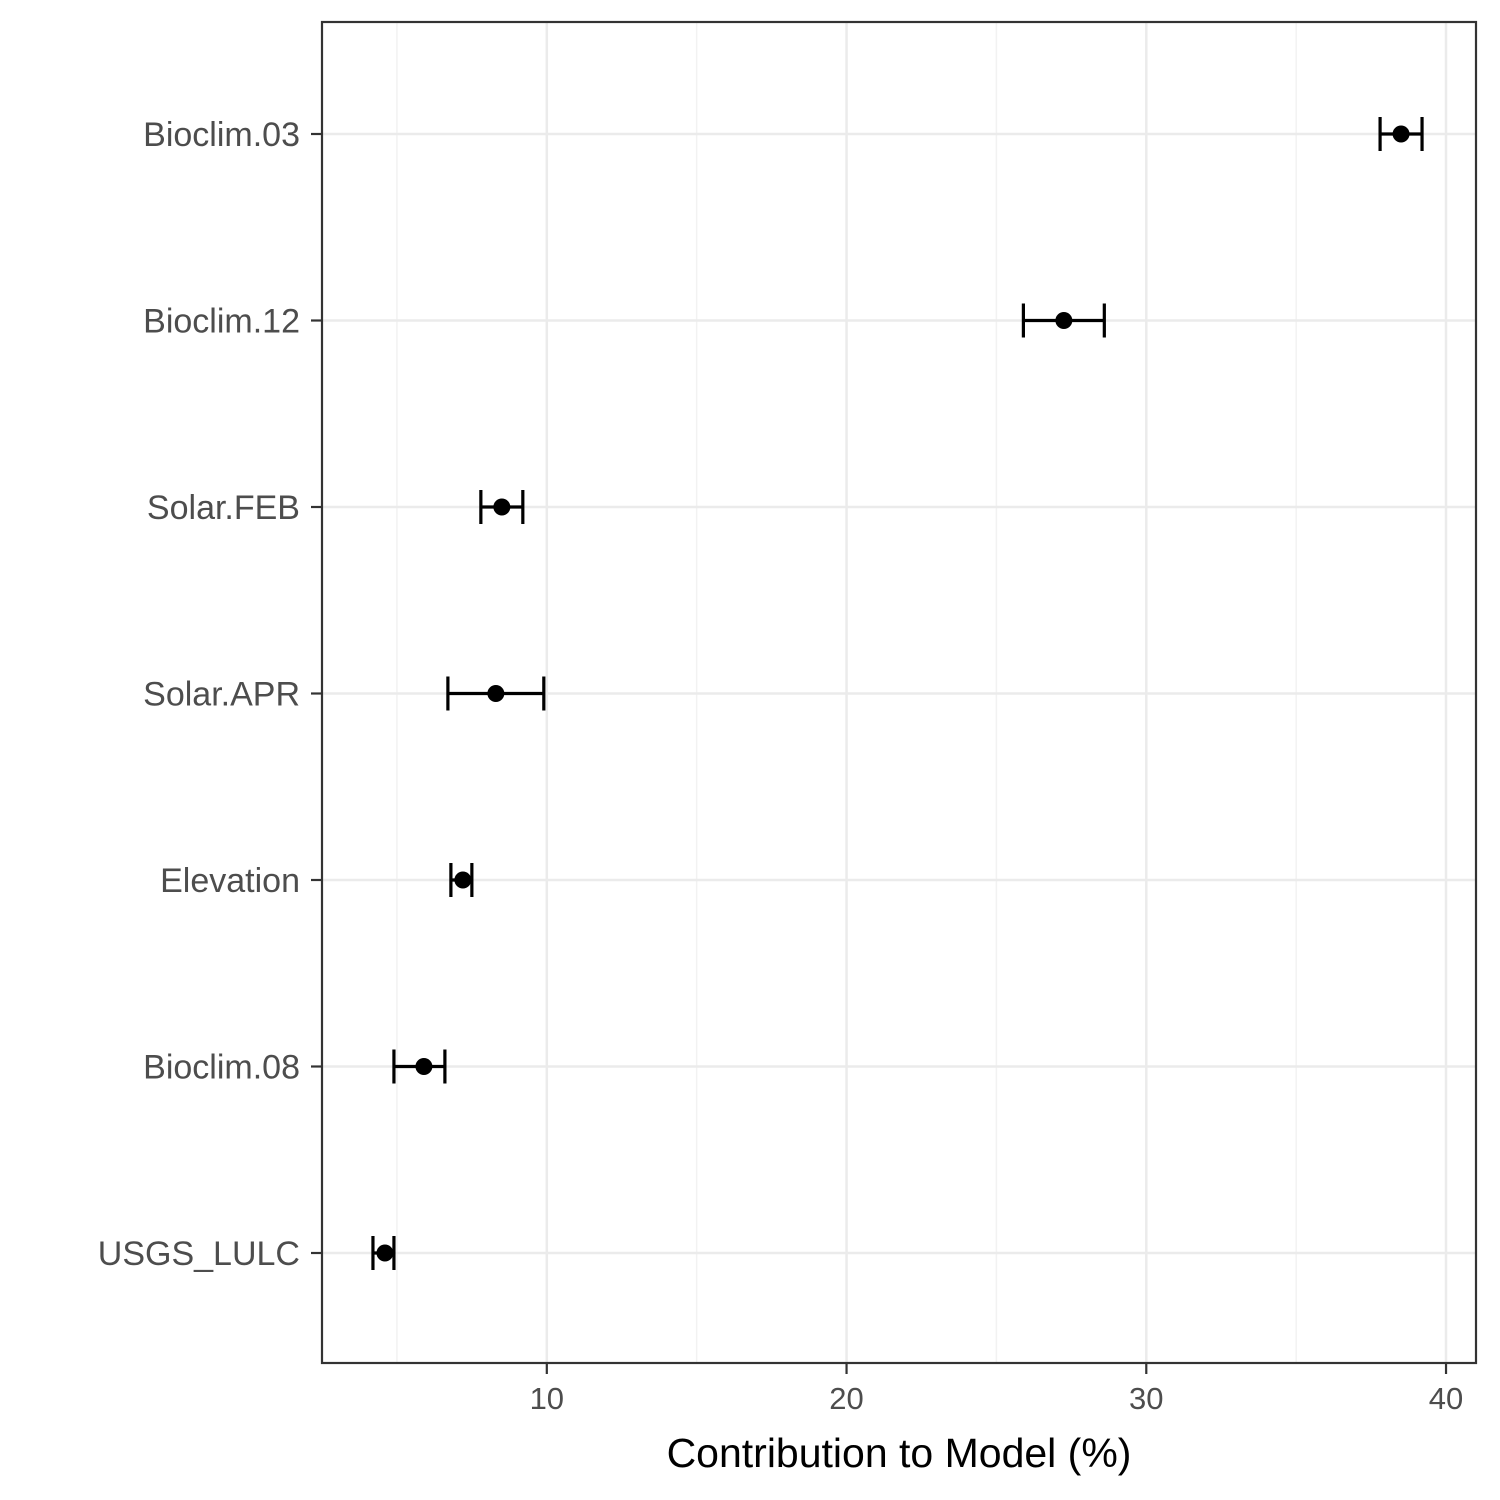 The height and width of the screenshot is (1500, 1500). Describe the element at coordinates (496, 693) in the screenshot. I see `data-point-Solar.APR` at that location.